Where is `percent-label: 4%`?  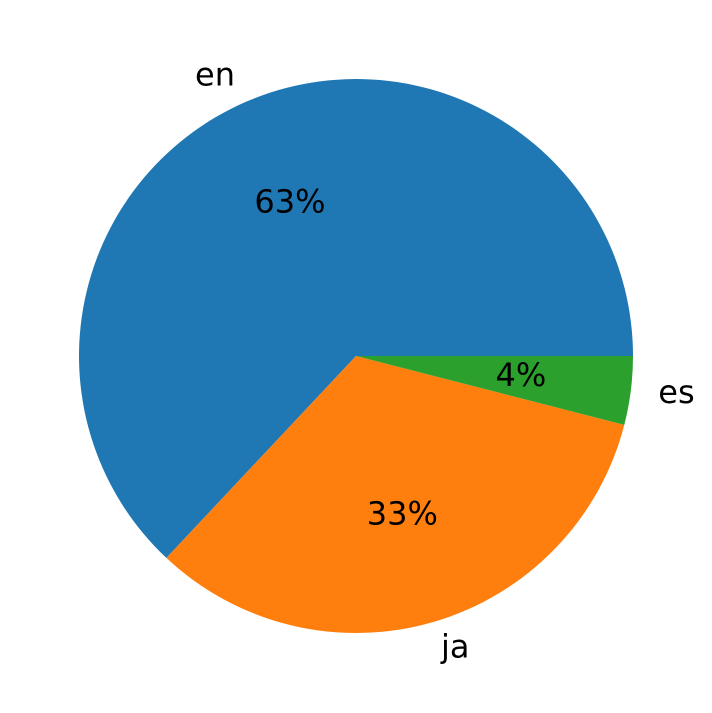 percent-label: 4% is located at coordinates (521, 375).